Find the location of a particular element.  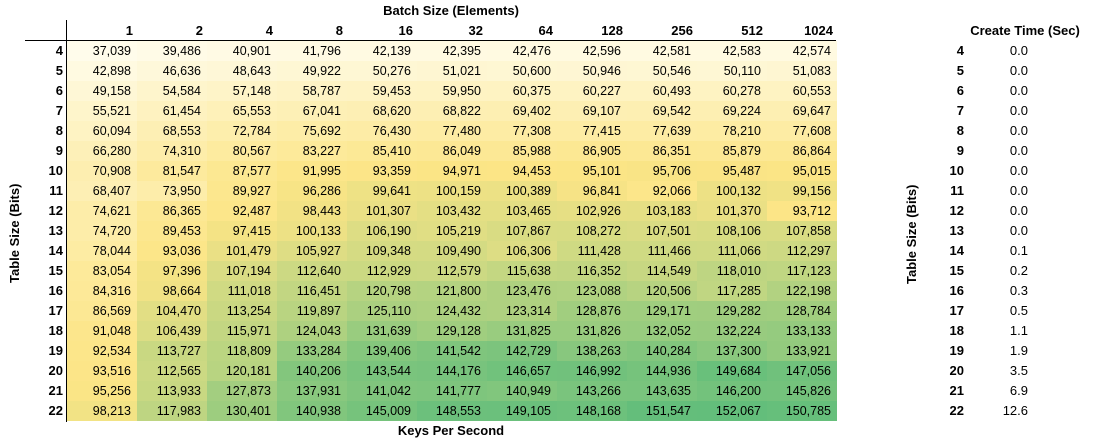

create-time-row-header: 18 is located at coordinates (956, 330).